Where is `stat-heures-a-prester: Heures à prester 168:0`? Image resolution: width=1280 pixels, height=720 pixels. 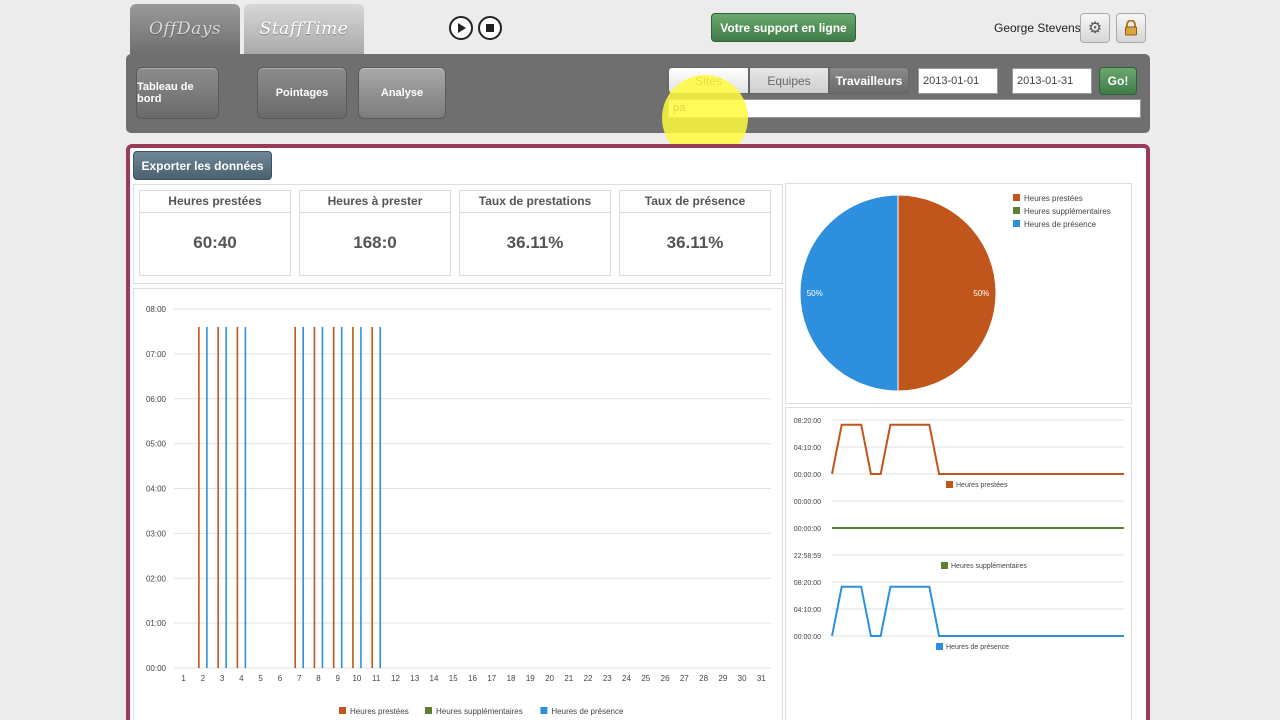
stat-heures-a-prester: Heures à prester 168:0 is located at coordinates (375, 233).